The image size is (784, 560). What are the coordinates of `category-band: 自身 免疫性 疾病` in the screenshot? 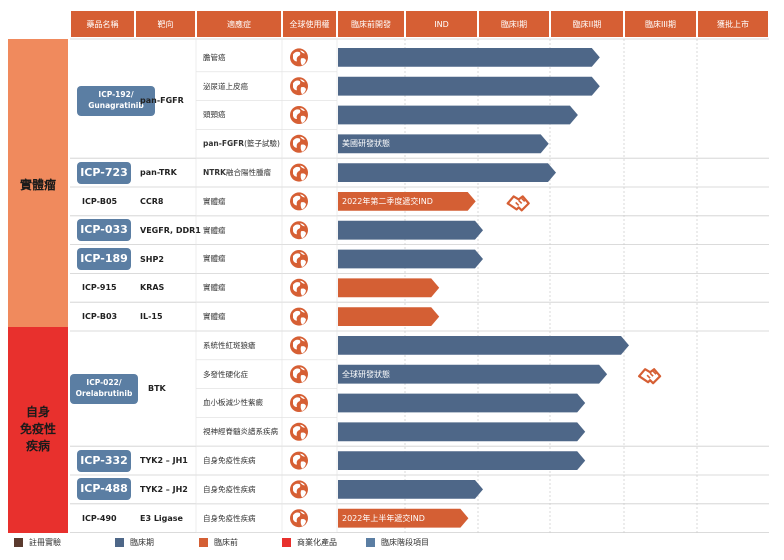 It's located at (38, 430).